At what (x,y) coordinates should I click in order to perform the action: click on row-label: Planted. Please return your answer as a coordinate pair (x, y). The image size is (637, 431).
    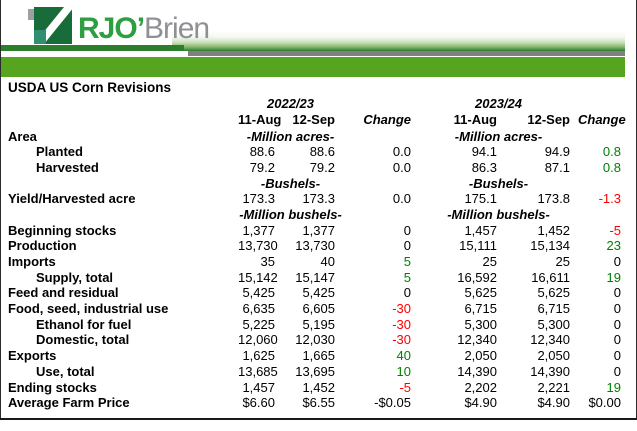
    Looking at the image, I should click on (59, 152).